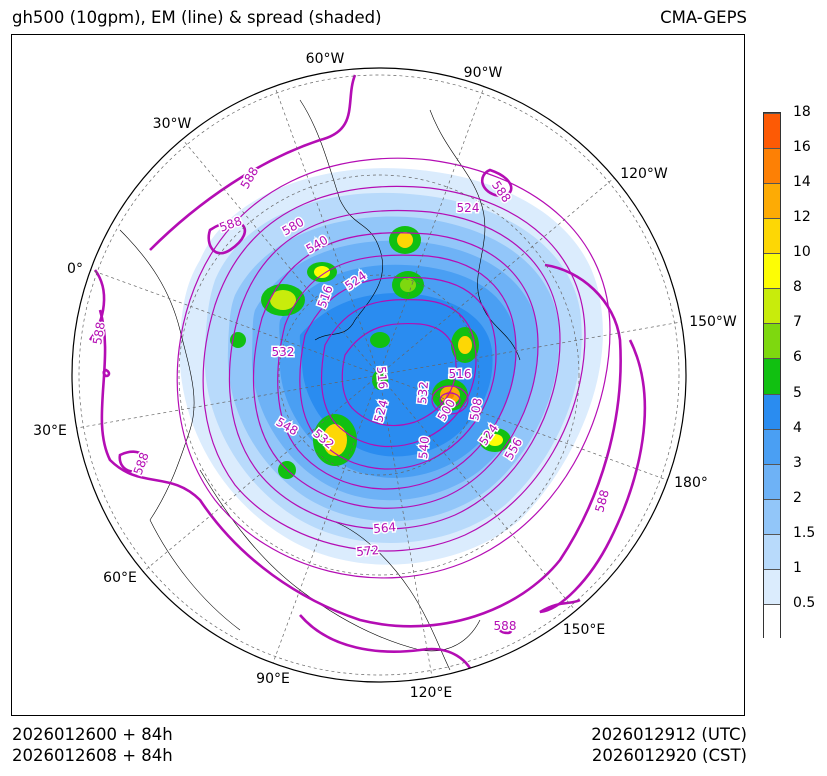 The image size is (827, 776). What do you see at coordinates (120, 578) in the screenshot?
I see `longitude-label: 60°E` at bounding box center [120, 578].